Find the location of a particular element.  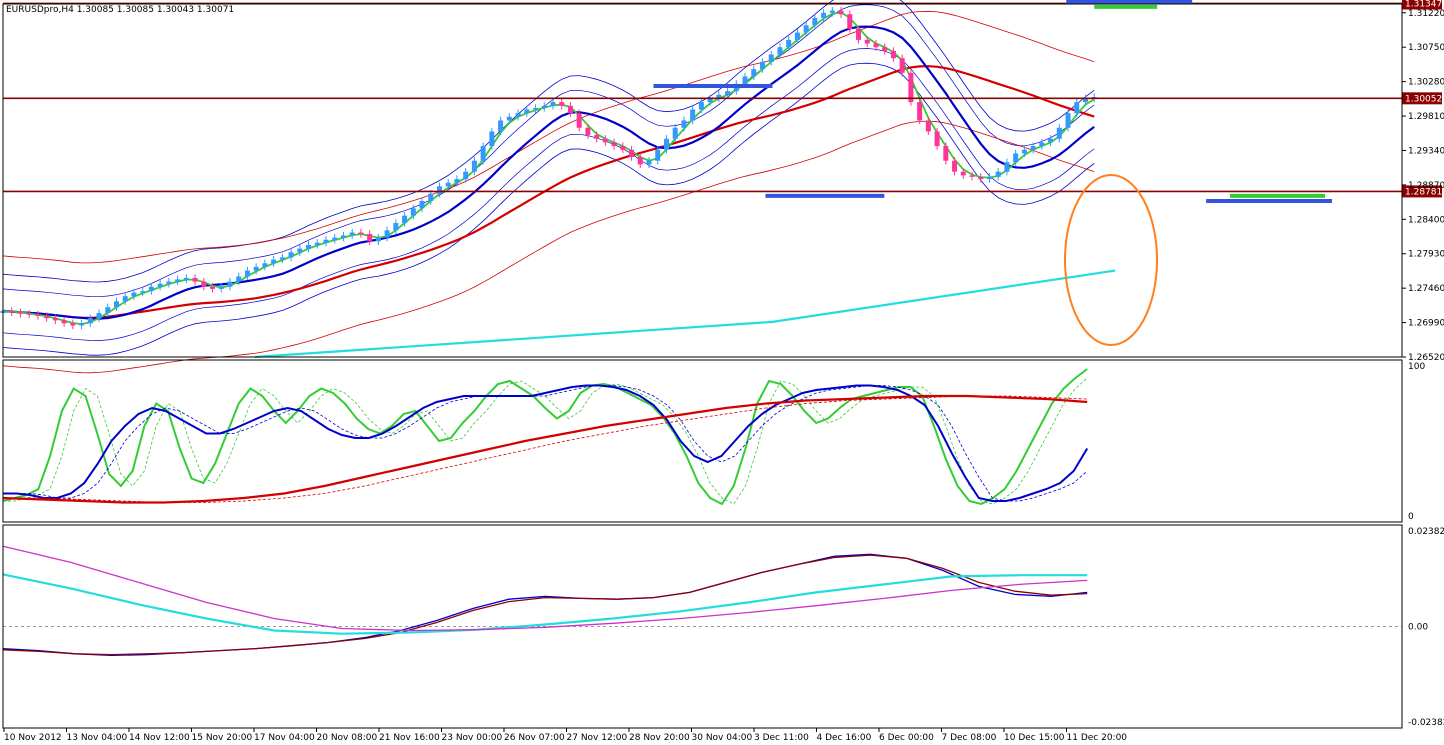

price-level-label: 1.30052 is located at coordinates (1423, 99).